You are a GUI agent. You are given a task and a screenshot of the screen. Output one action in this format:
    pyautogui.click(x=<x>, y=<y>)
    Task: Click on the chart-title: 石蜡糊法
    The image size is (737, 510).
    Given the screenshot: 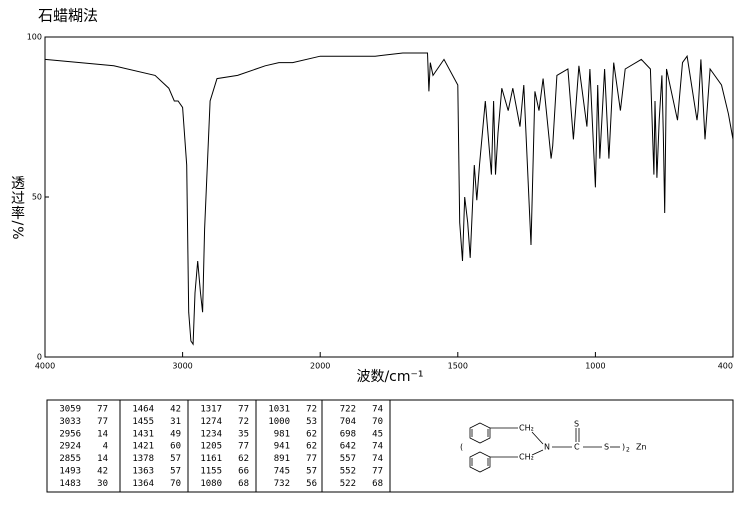 What is the action you would take?
    pyautogui.click(x=68, y=16)
    